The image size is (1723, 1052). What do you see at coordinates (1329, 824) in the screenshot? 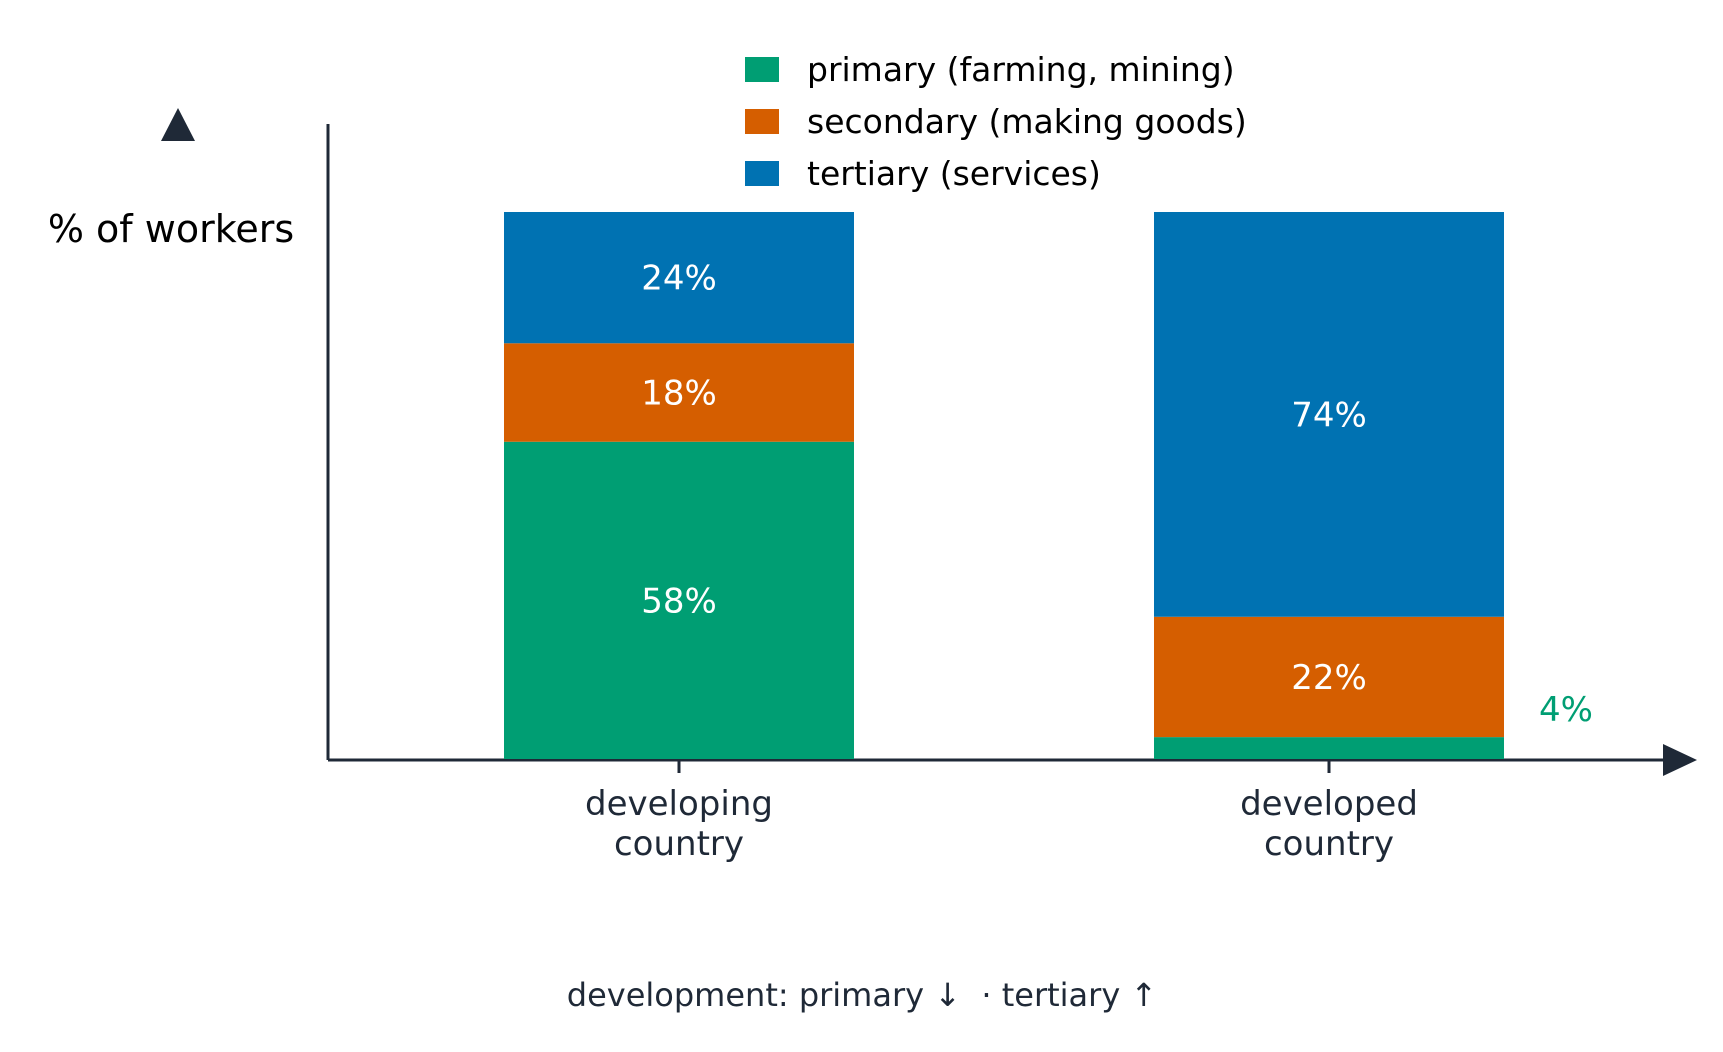
I see `x-tick-label-developed: developed country` at bounding box center [1329, 824].